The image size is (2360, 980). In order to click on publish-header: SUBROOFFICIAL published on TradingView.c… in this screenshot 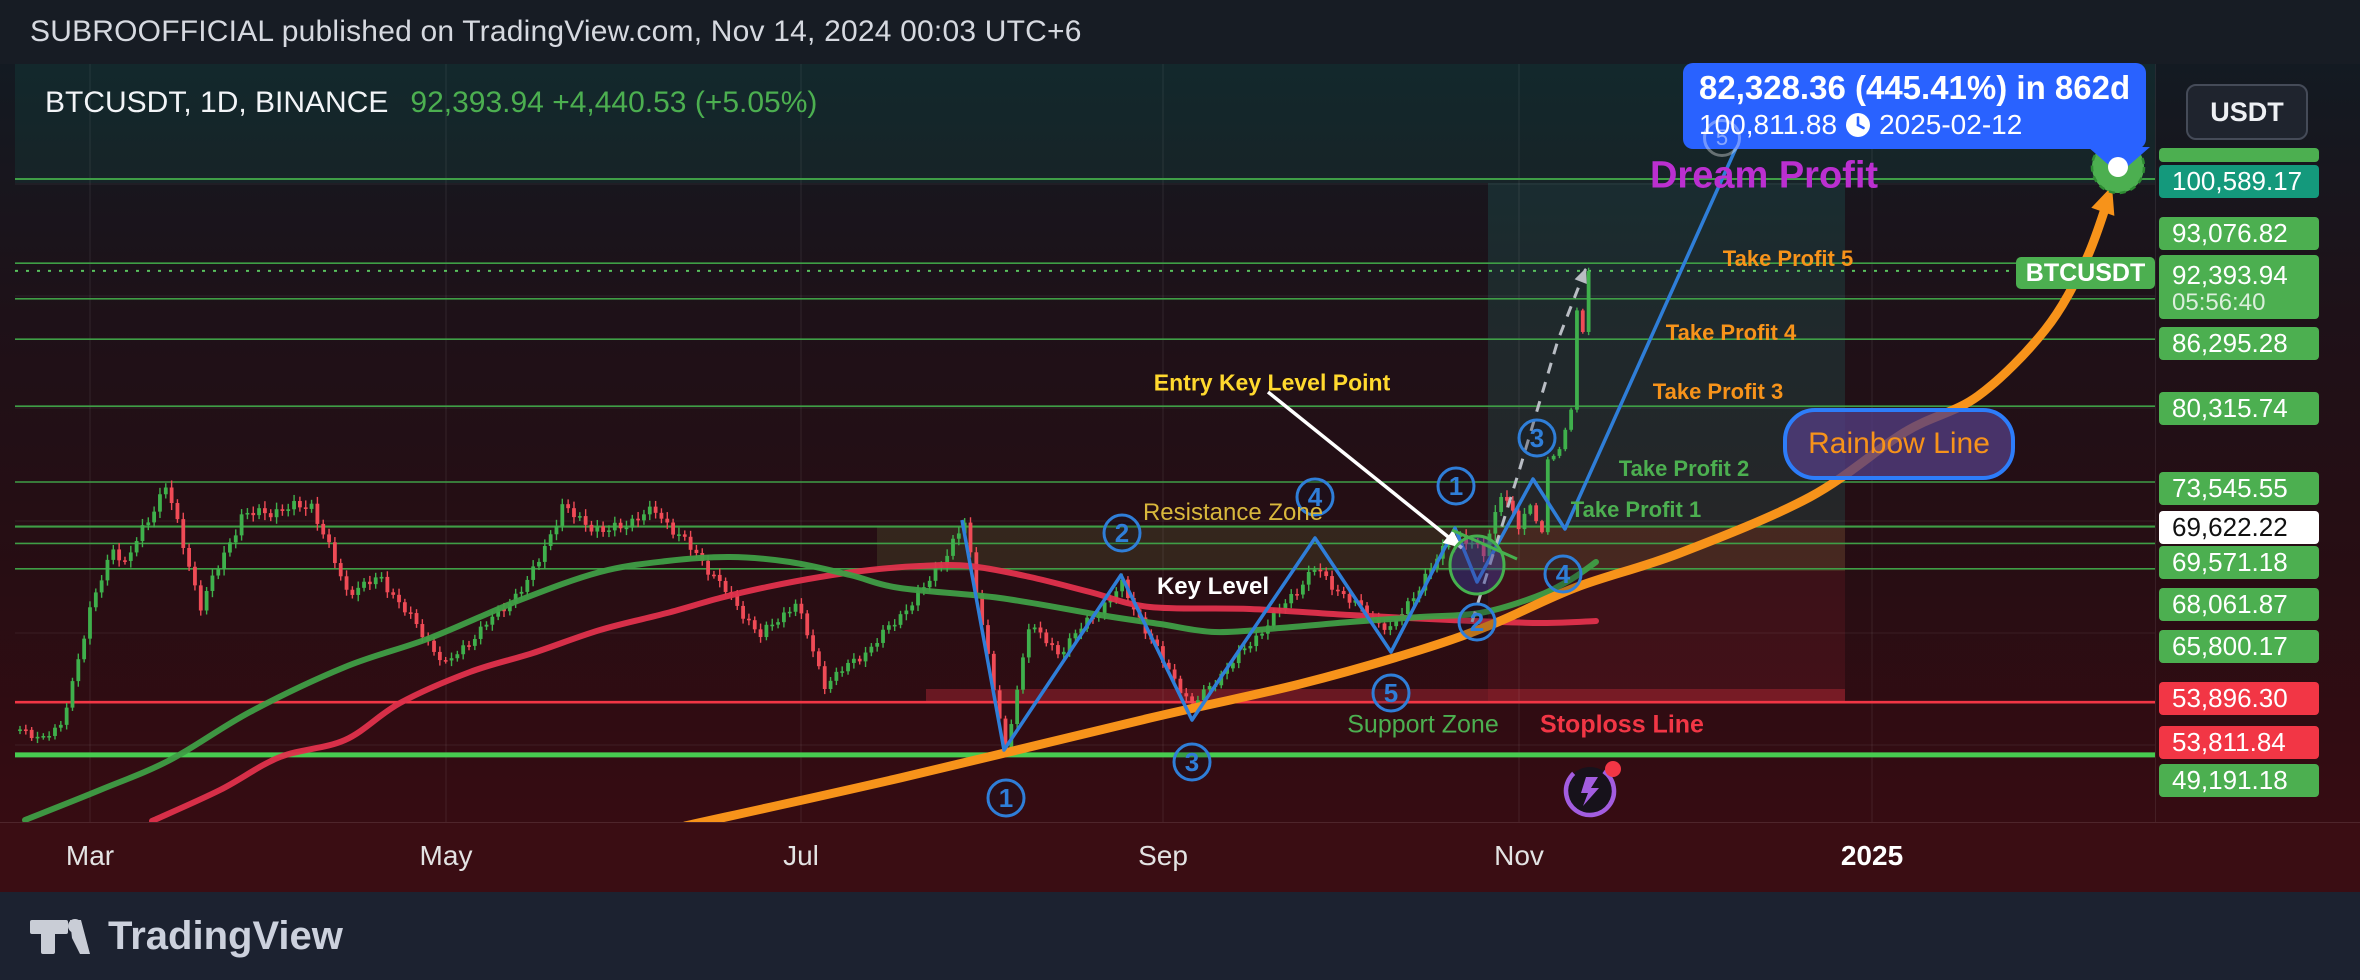, I will do `click(1180, 32)`.